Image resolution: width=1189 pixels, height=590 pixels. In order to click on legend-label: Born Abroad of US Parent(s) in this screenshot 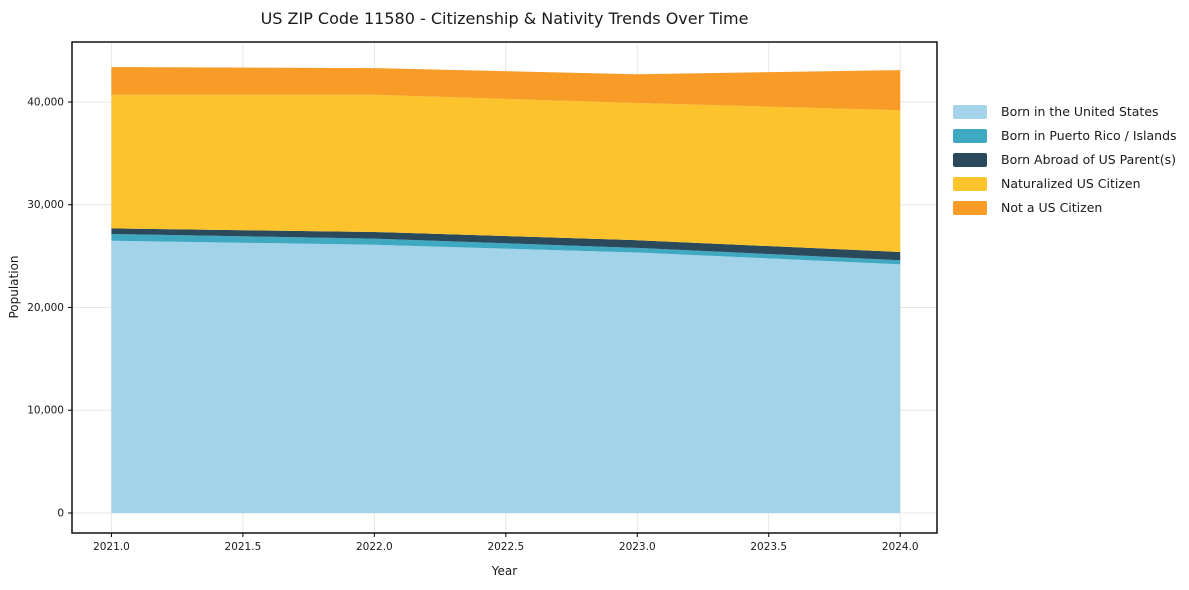, I will do `click(1088, 159)`.